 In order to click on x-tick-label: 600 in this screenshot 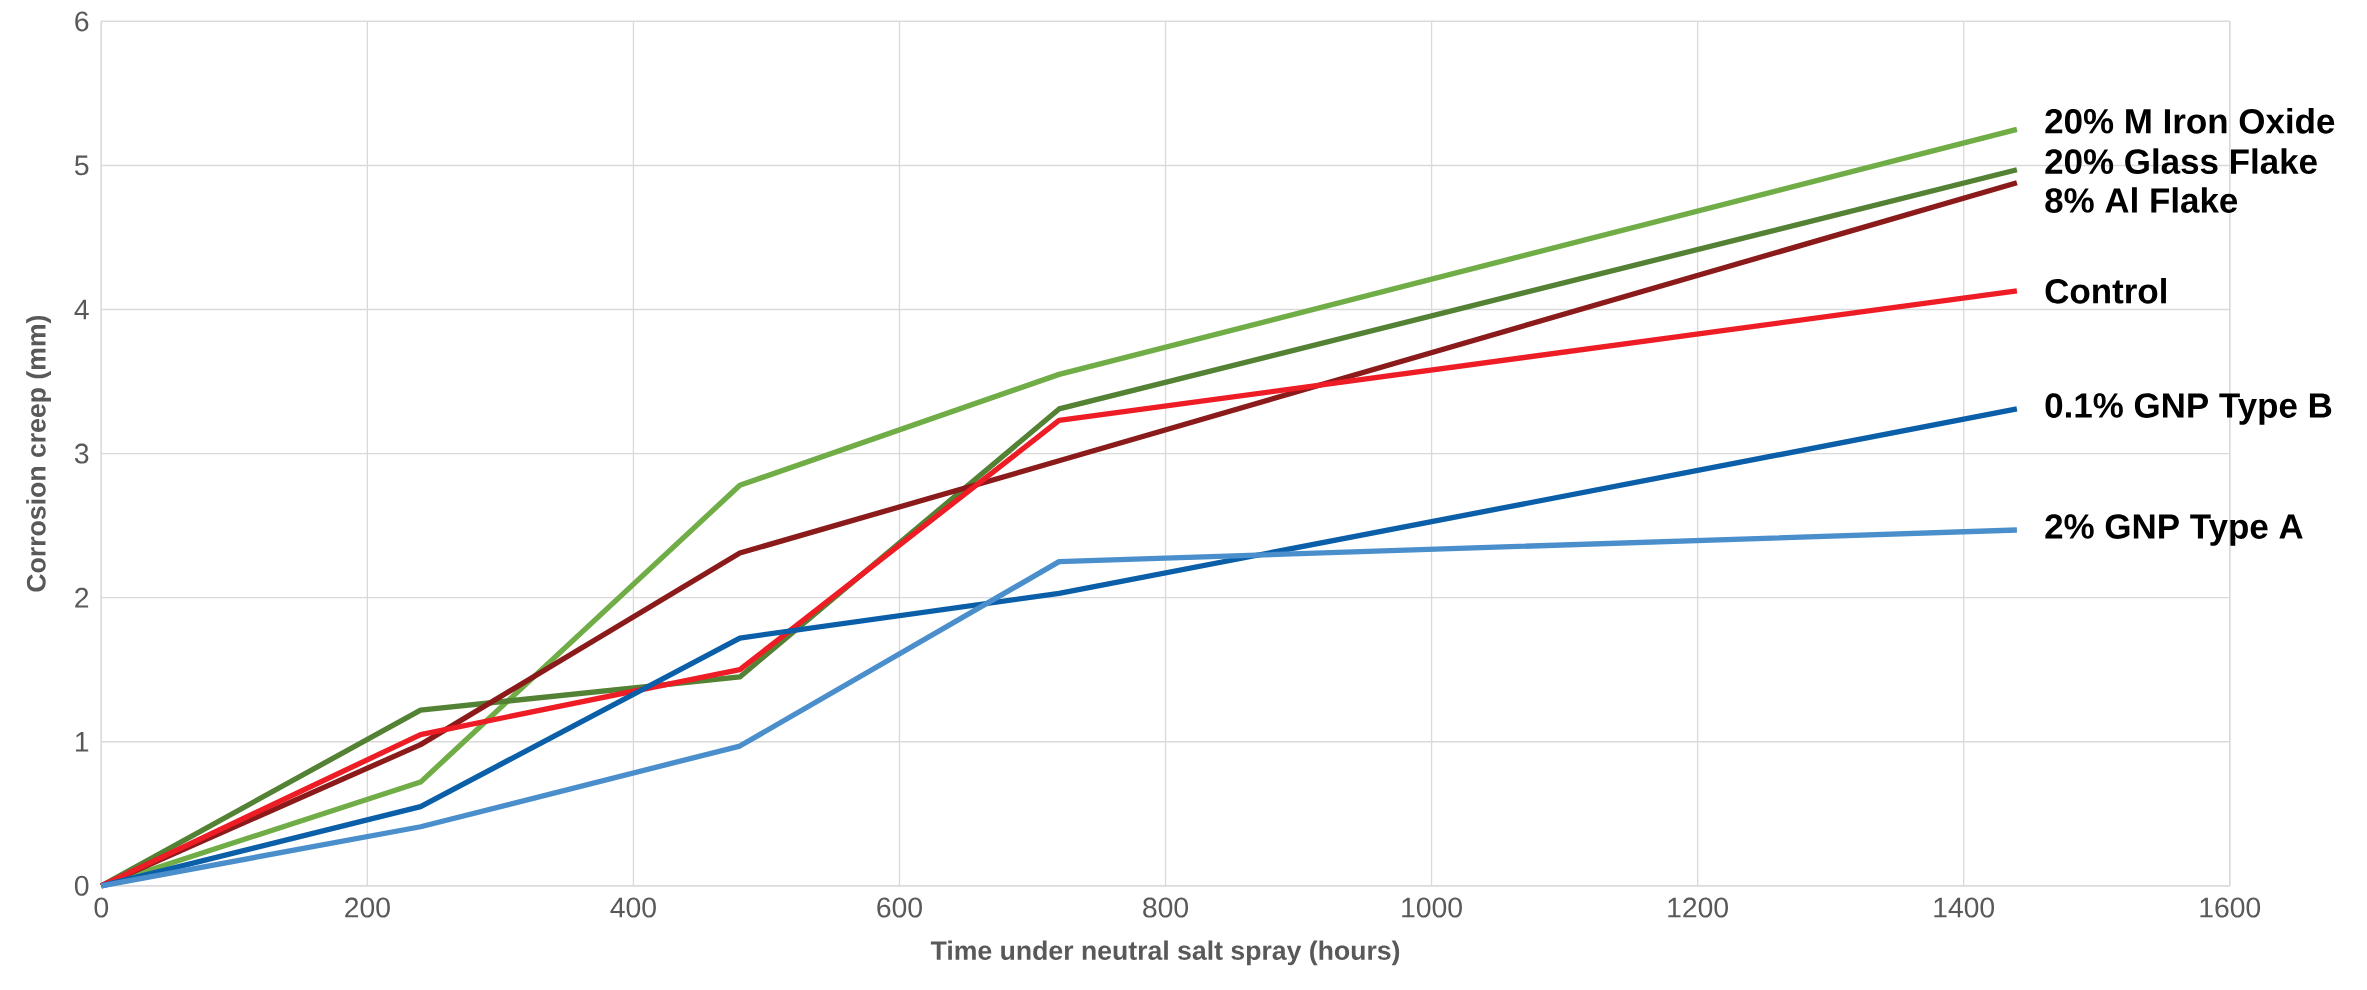, I will do `click(899, 907)`.